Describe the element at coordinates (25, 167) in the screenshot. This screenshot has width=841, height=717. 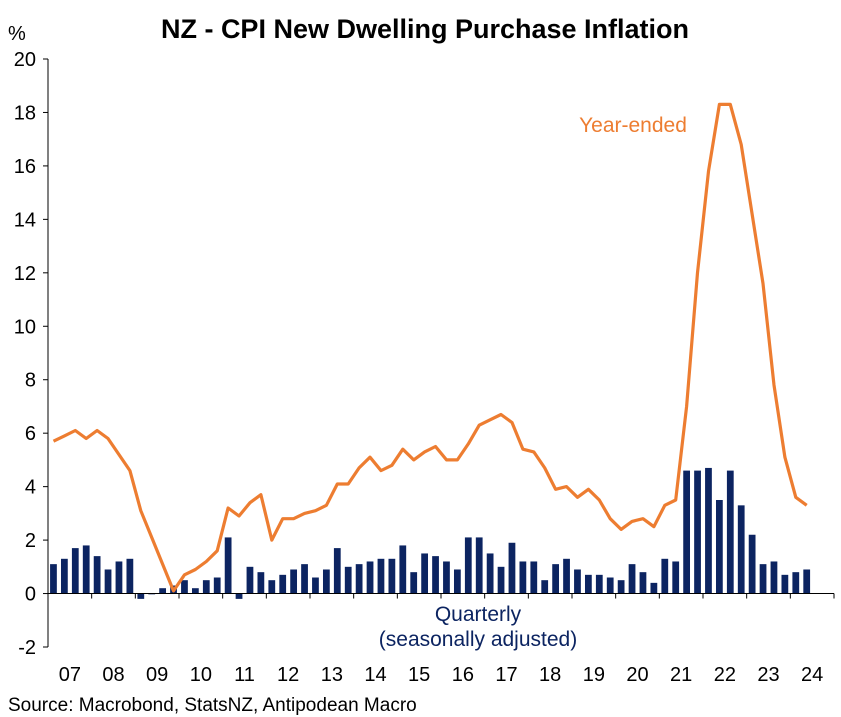
I see `y-tick-label: 16` at that location.